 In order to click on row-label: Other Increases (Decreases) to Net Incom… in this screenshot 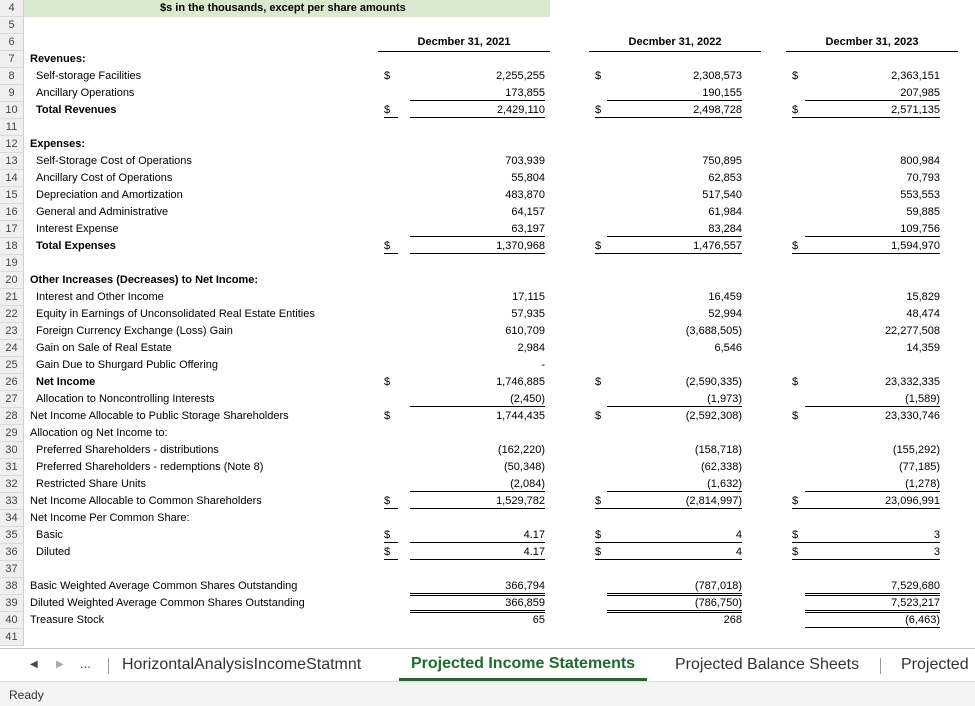, I will do `click(144, 280)`.